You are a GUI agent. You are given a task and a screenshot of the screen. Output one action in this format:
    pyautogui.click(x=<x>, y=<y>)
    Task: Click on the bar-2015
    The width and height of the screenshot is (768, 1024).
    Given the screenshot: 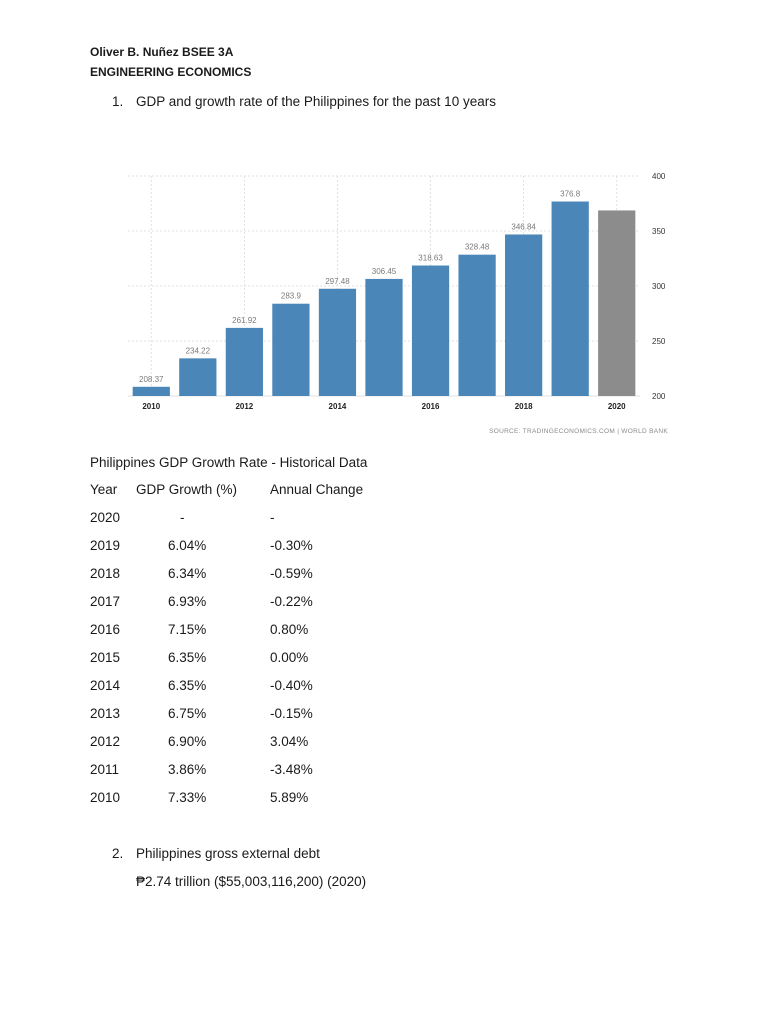 What is the action you would take?
    pyautogui.click(x=383, y=337)
    